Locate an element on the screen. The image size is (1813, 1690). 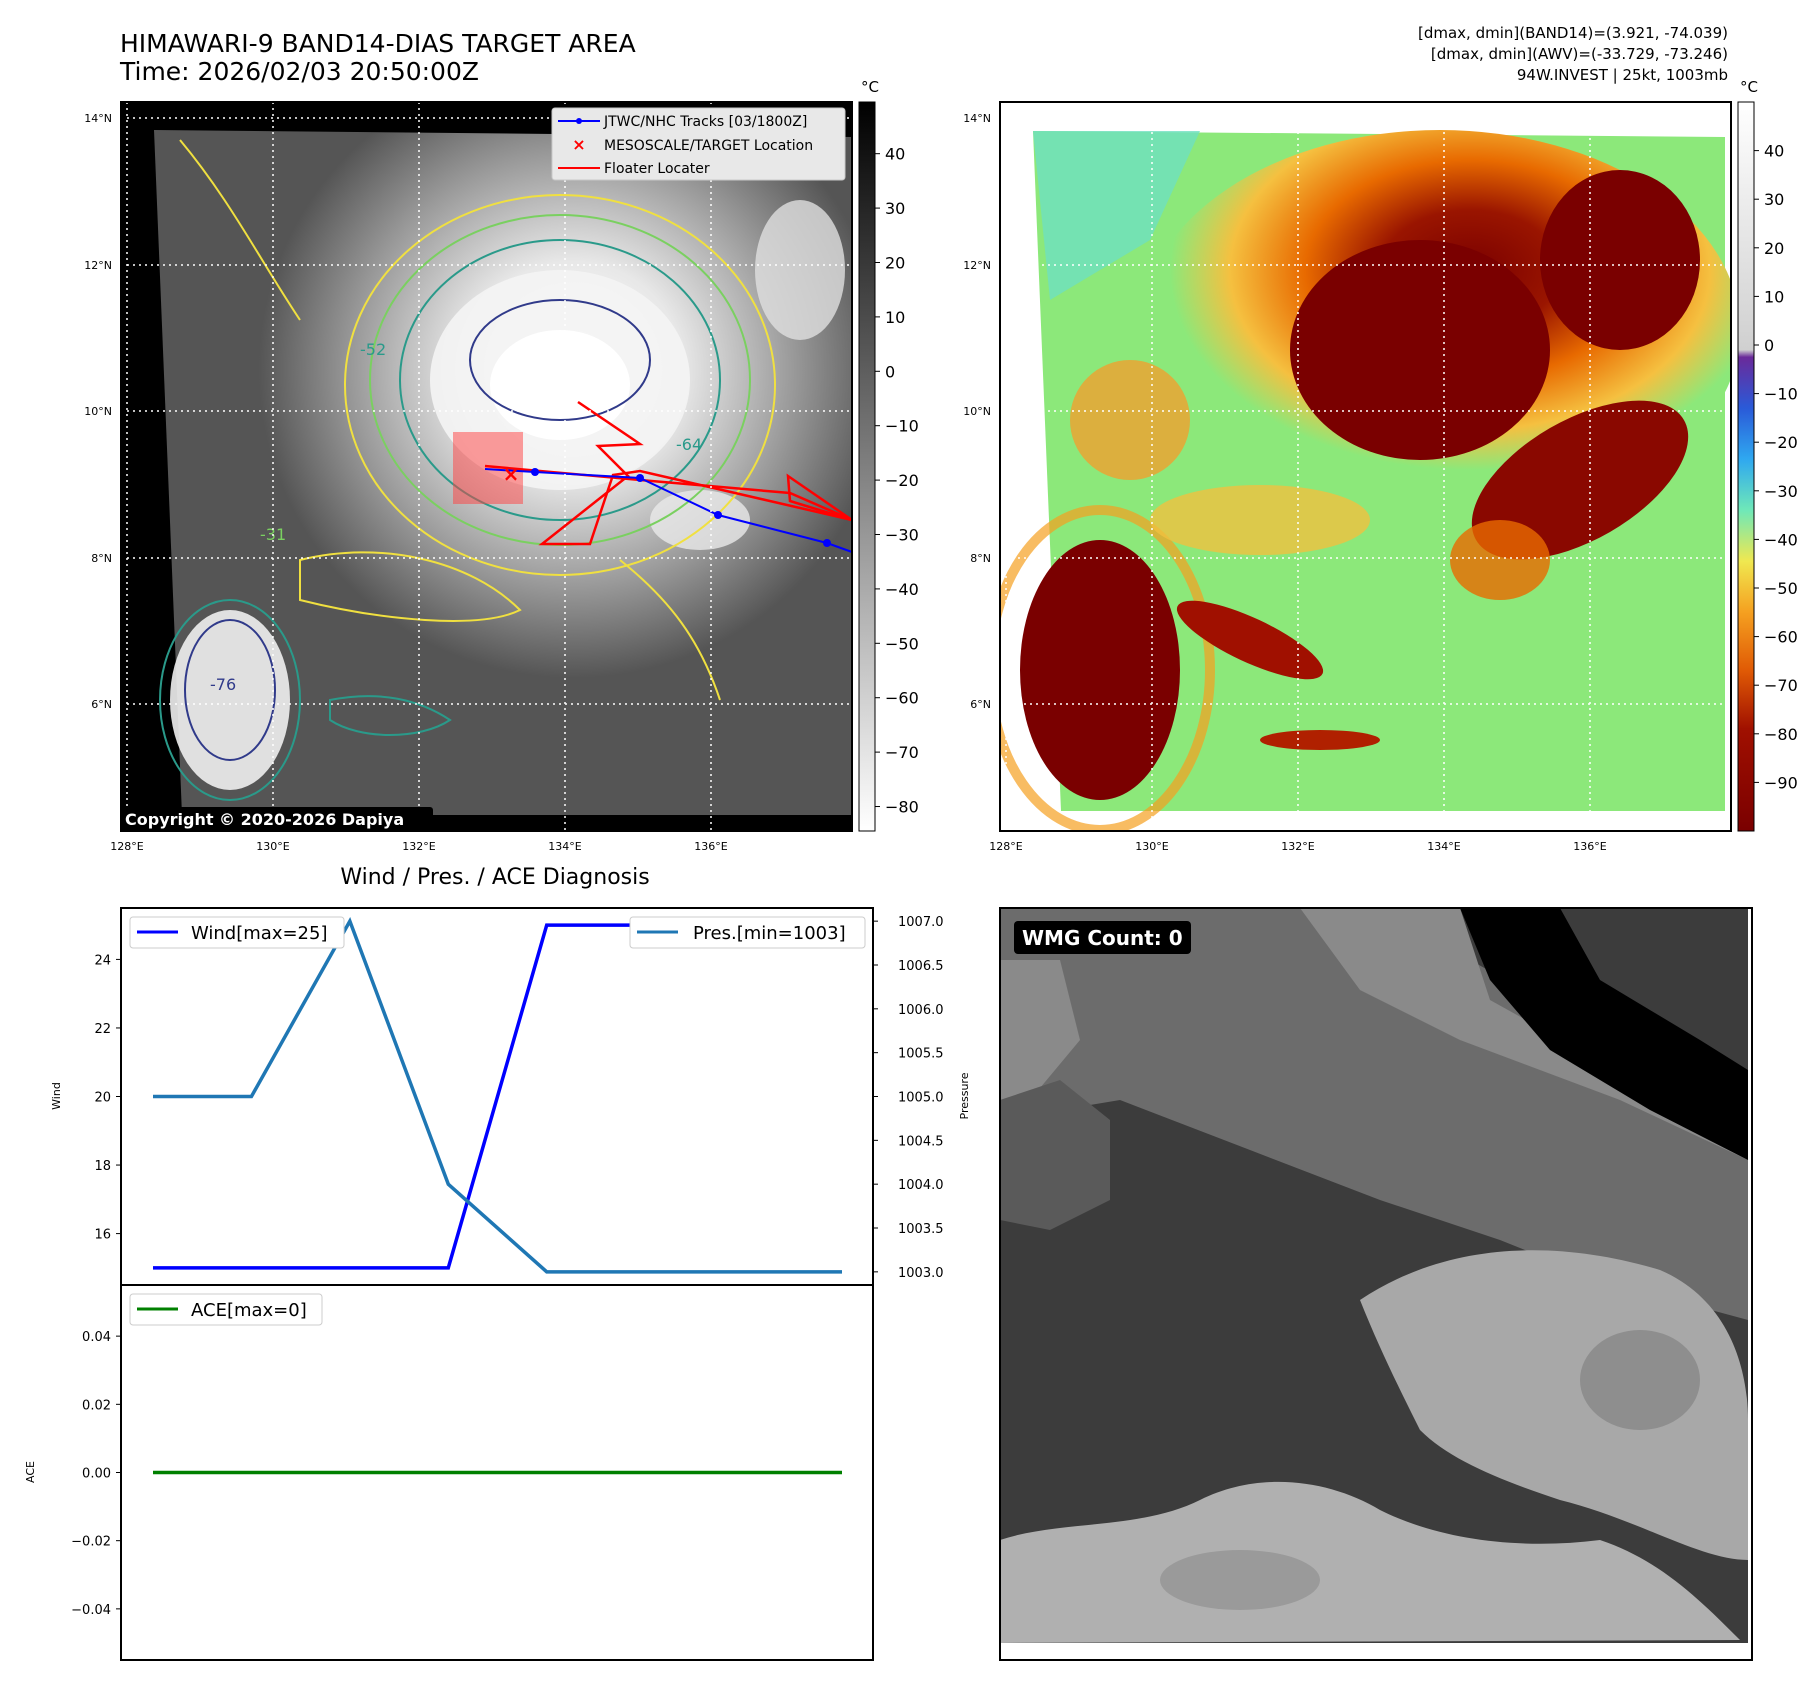
awv-lat-8: 8°N is located at coordinates (980, 558).